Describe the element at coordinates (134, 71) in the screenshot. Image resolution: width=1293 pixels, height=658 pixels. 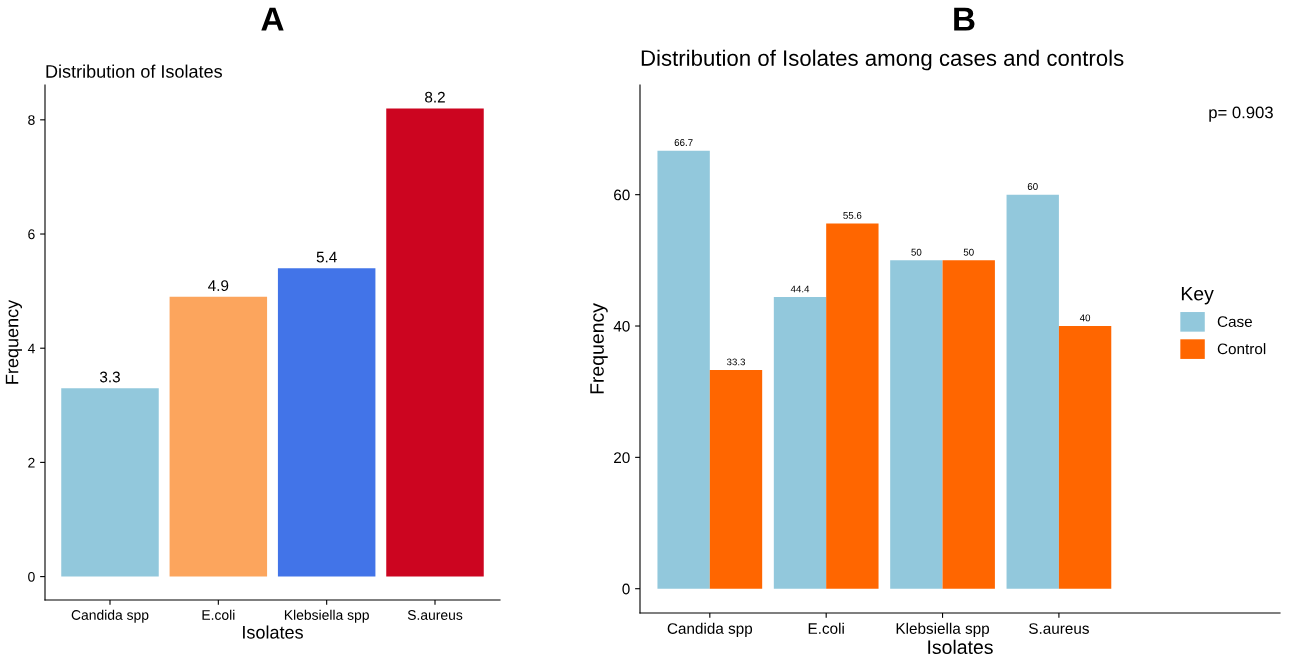
I see `chart-subtitle: Distribution of Isolates` at that location.